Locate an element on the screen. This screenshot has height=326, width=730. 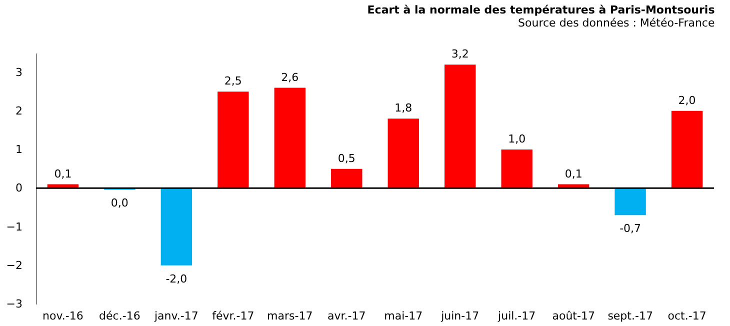
data-label: 1,8 is located at coordinates (403, 108).